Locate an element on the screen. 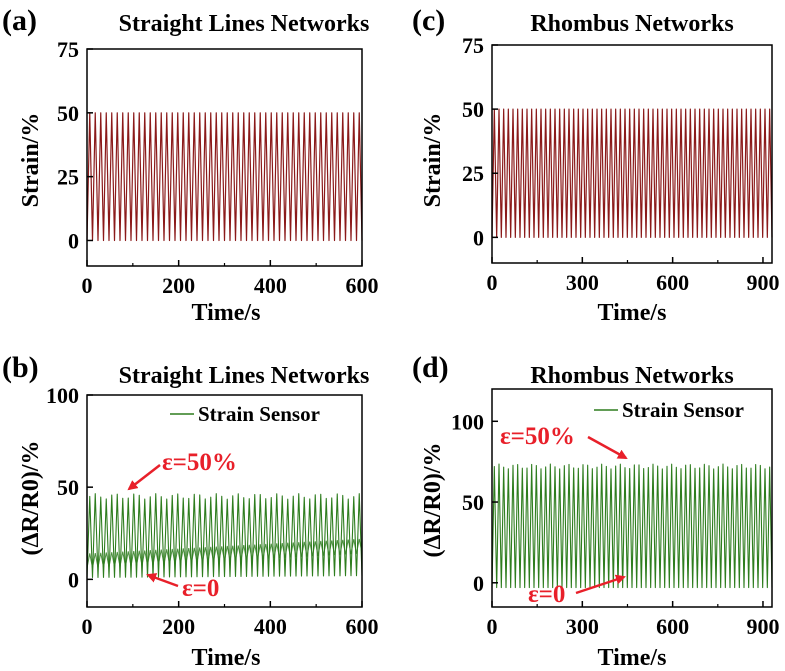 The width and height of the screenshot is (785, 671). series-line-band is located at coordinates (224, 553).